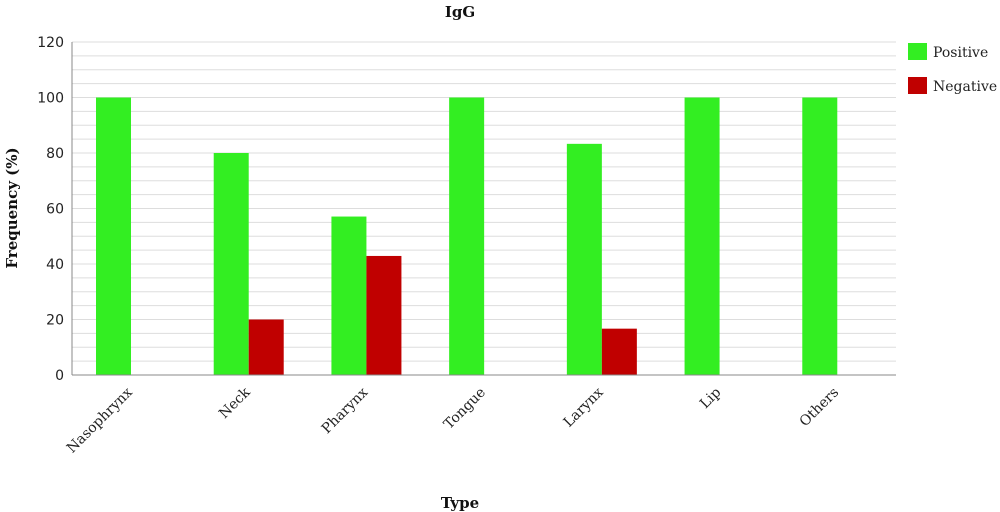  Describe the element at coordinates (55, 321) in the screenshot. I see `y-tick-label: 20` at that location.